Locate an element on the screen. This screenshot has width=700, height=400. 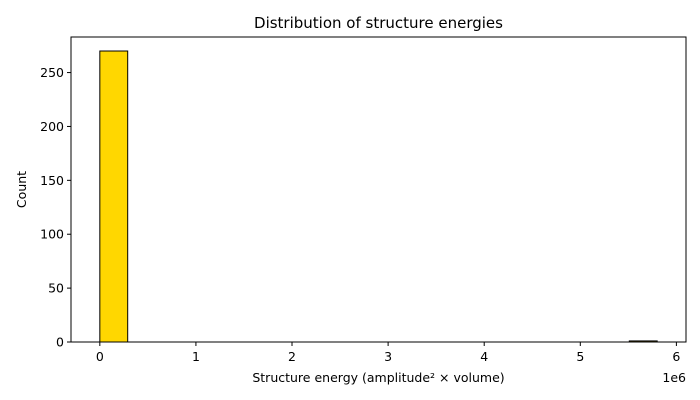
x-tick-label: 0 is located at coordinates (100, 356).